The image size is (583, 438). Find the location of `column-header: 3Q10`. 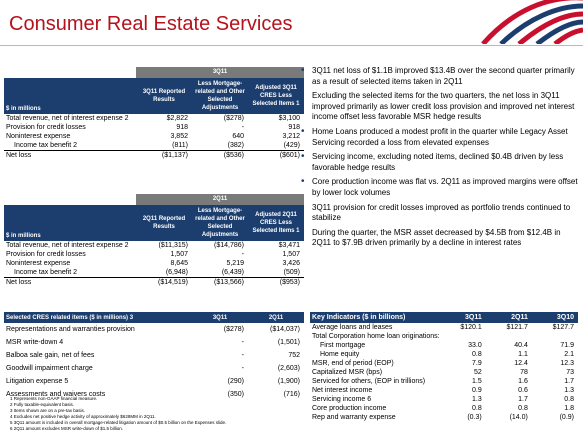

column-header: 3Q10 is located at coordinates (554, 317).